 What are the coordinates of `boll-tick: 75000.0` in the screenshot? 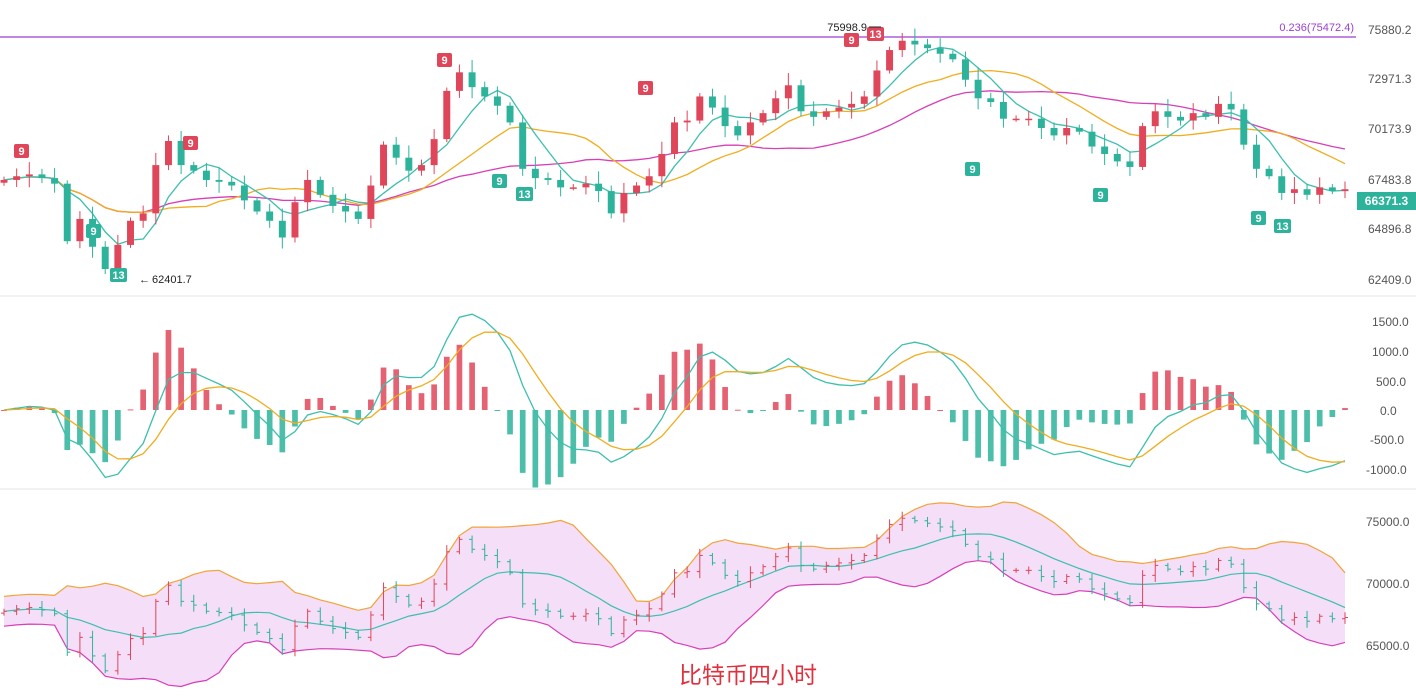 It's located at (1388, 522).